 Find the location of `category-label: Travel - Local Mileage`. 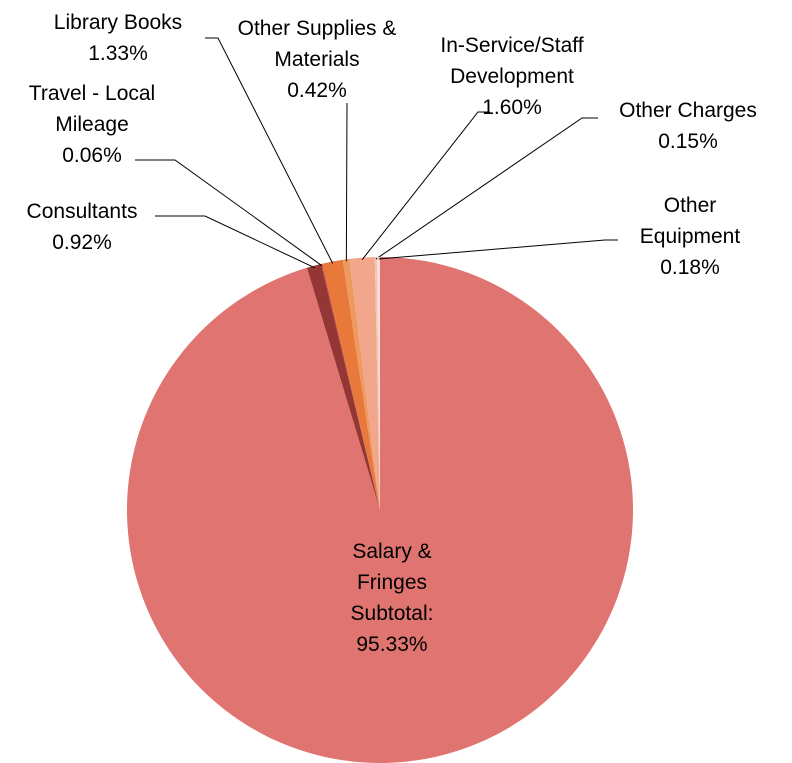

category-label: Travel - Local Mileage is located at coordinates (92, 109).